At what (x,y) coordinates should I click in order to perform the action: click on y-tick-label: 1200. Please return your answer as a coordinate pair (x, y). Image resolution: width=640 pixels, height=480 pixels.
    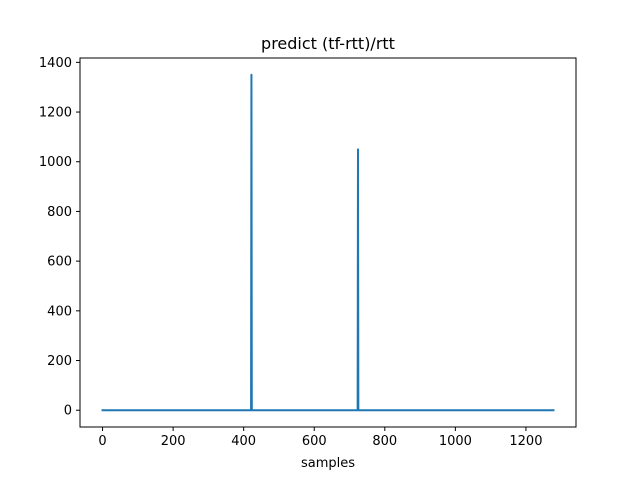
    Looking at the image, I should click on (55, 113).